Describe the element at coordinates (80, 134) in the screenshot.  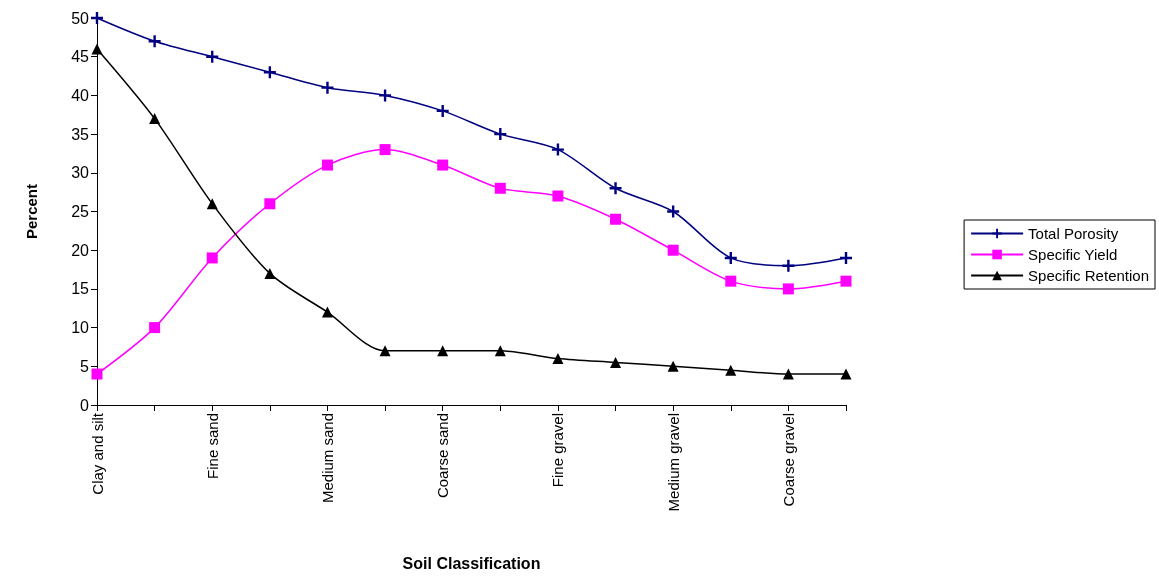
I see `y-tick-label: 35` at that location.